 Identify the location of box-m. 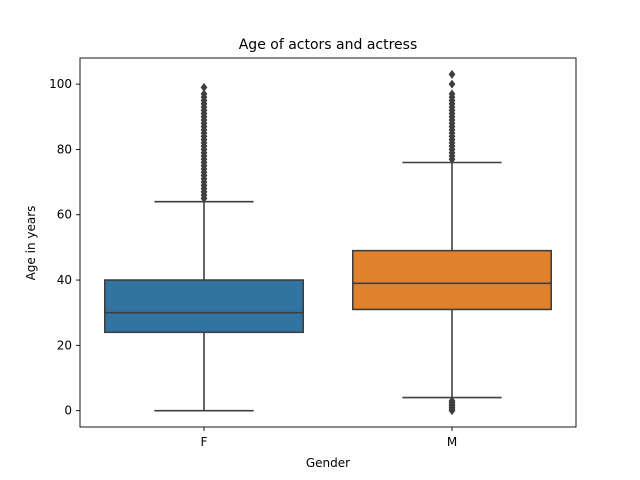
(451, 280).